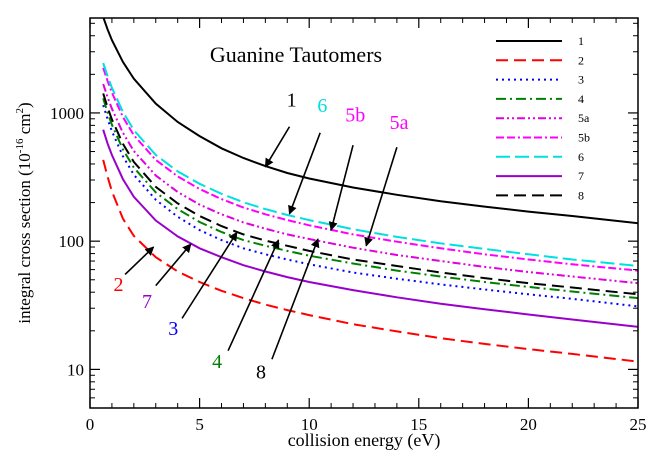 Image resolution: width=648 pixels, height=450 pixels. Describe the element at coordinates (418, 424) in the screenshot. I see `x-tick-label: 15` at that location.